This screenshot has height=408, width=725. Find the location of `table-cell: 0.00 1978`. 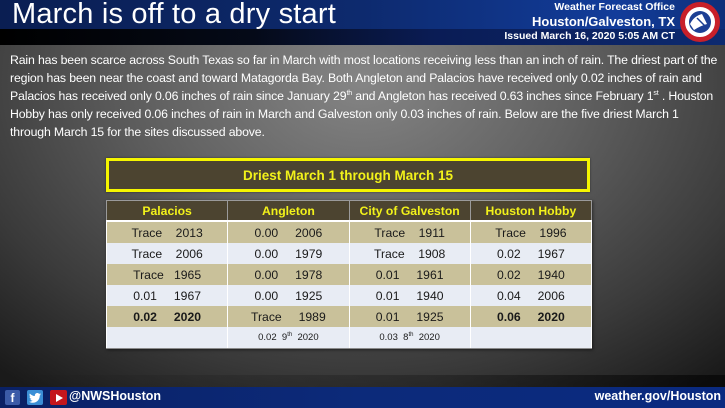

table-cell: 0.00 1978 is located at coordinates (288, 274).